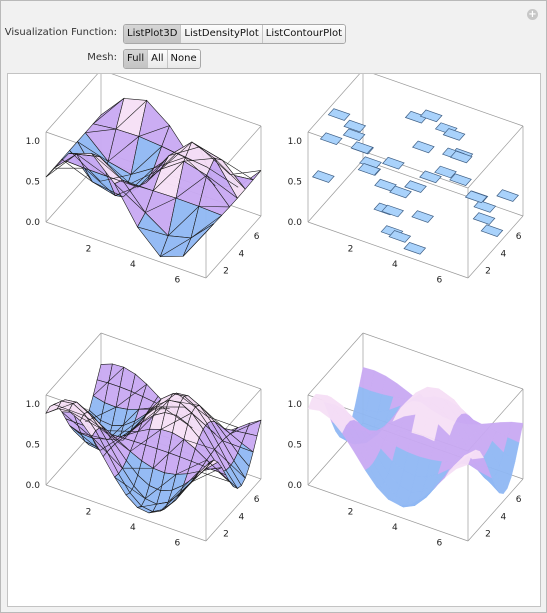 The height and width of the screenshot is (613, 547). Describe the element at coordinates (503, 517) in the screenshot. I see `y-tick-label: 4` at that location.